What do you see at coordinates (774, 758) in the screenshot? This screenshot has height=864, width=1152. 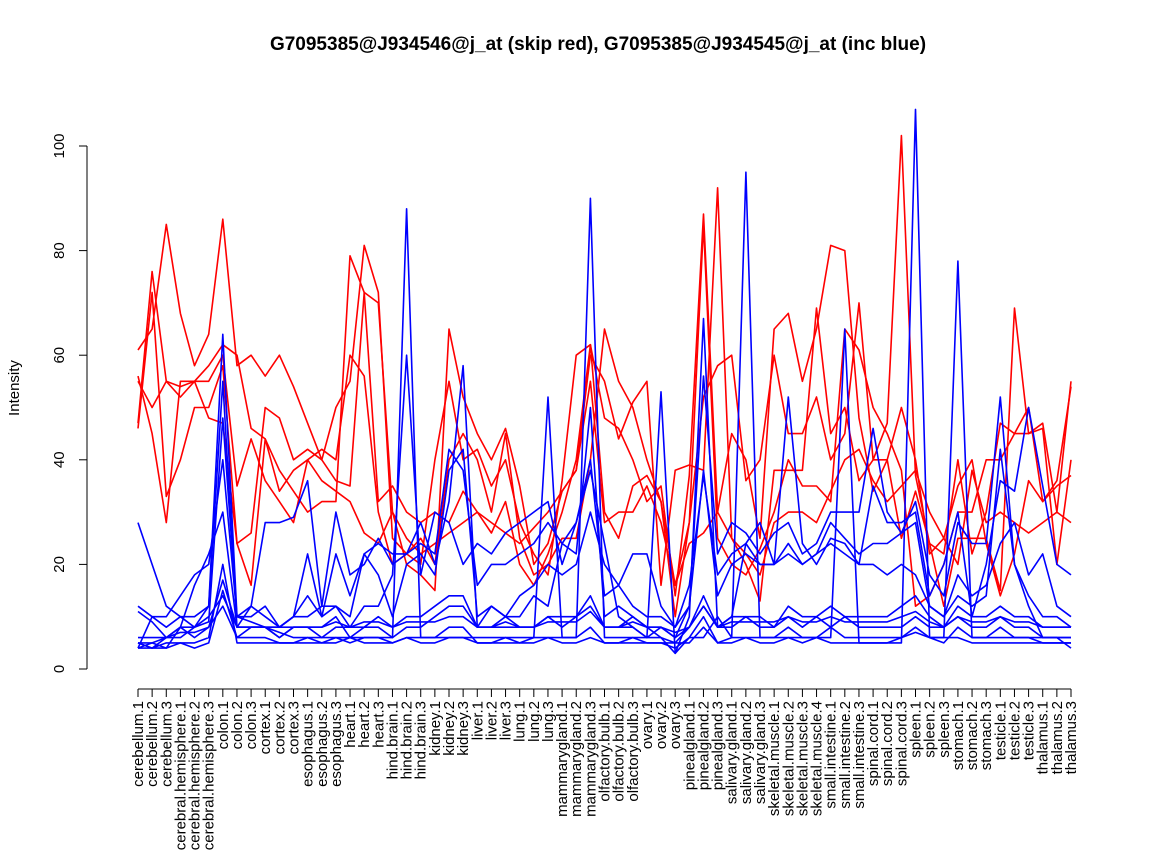 I see `x-tick-label: skeletal.muscle.1` at bounding box center [774, 758].